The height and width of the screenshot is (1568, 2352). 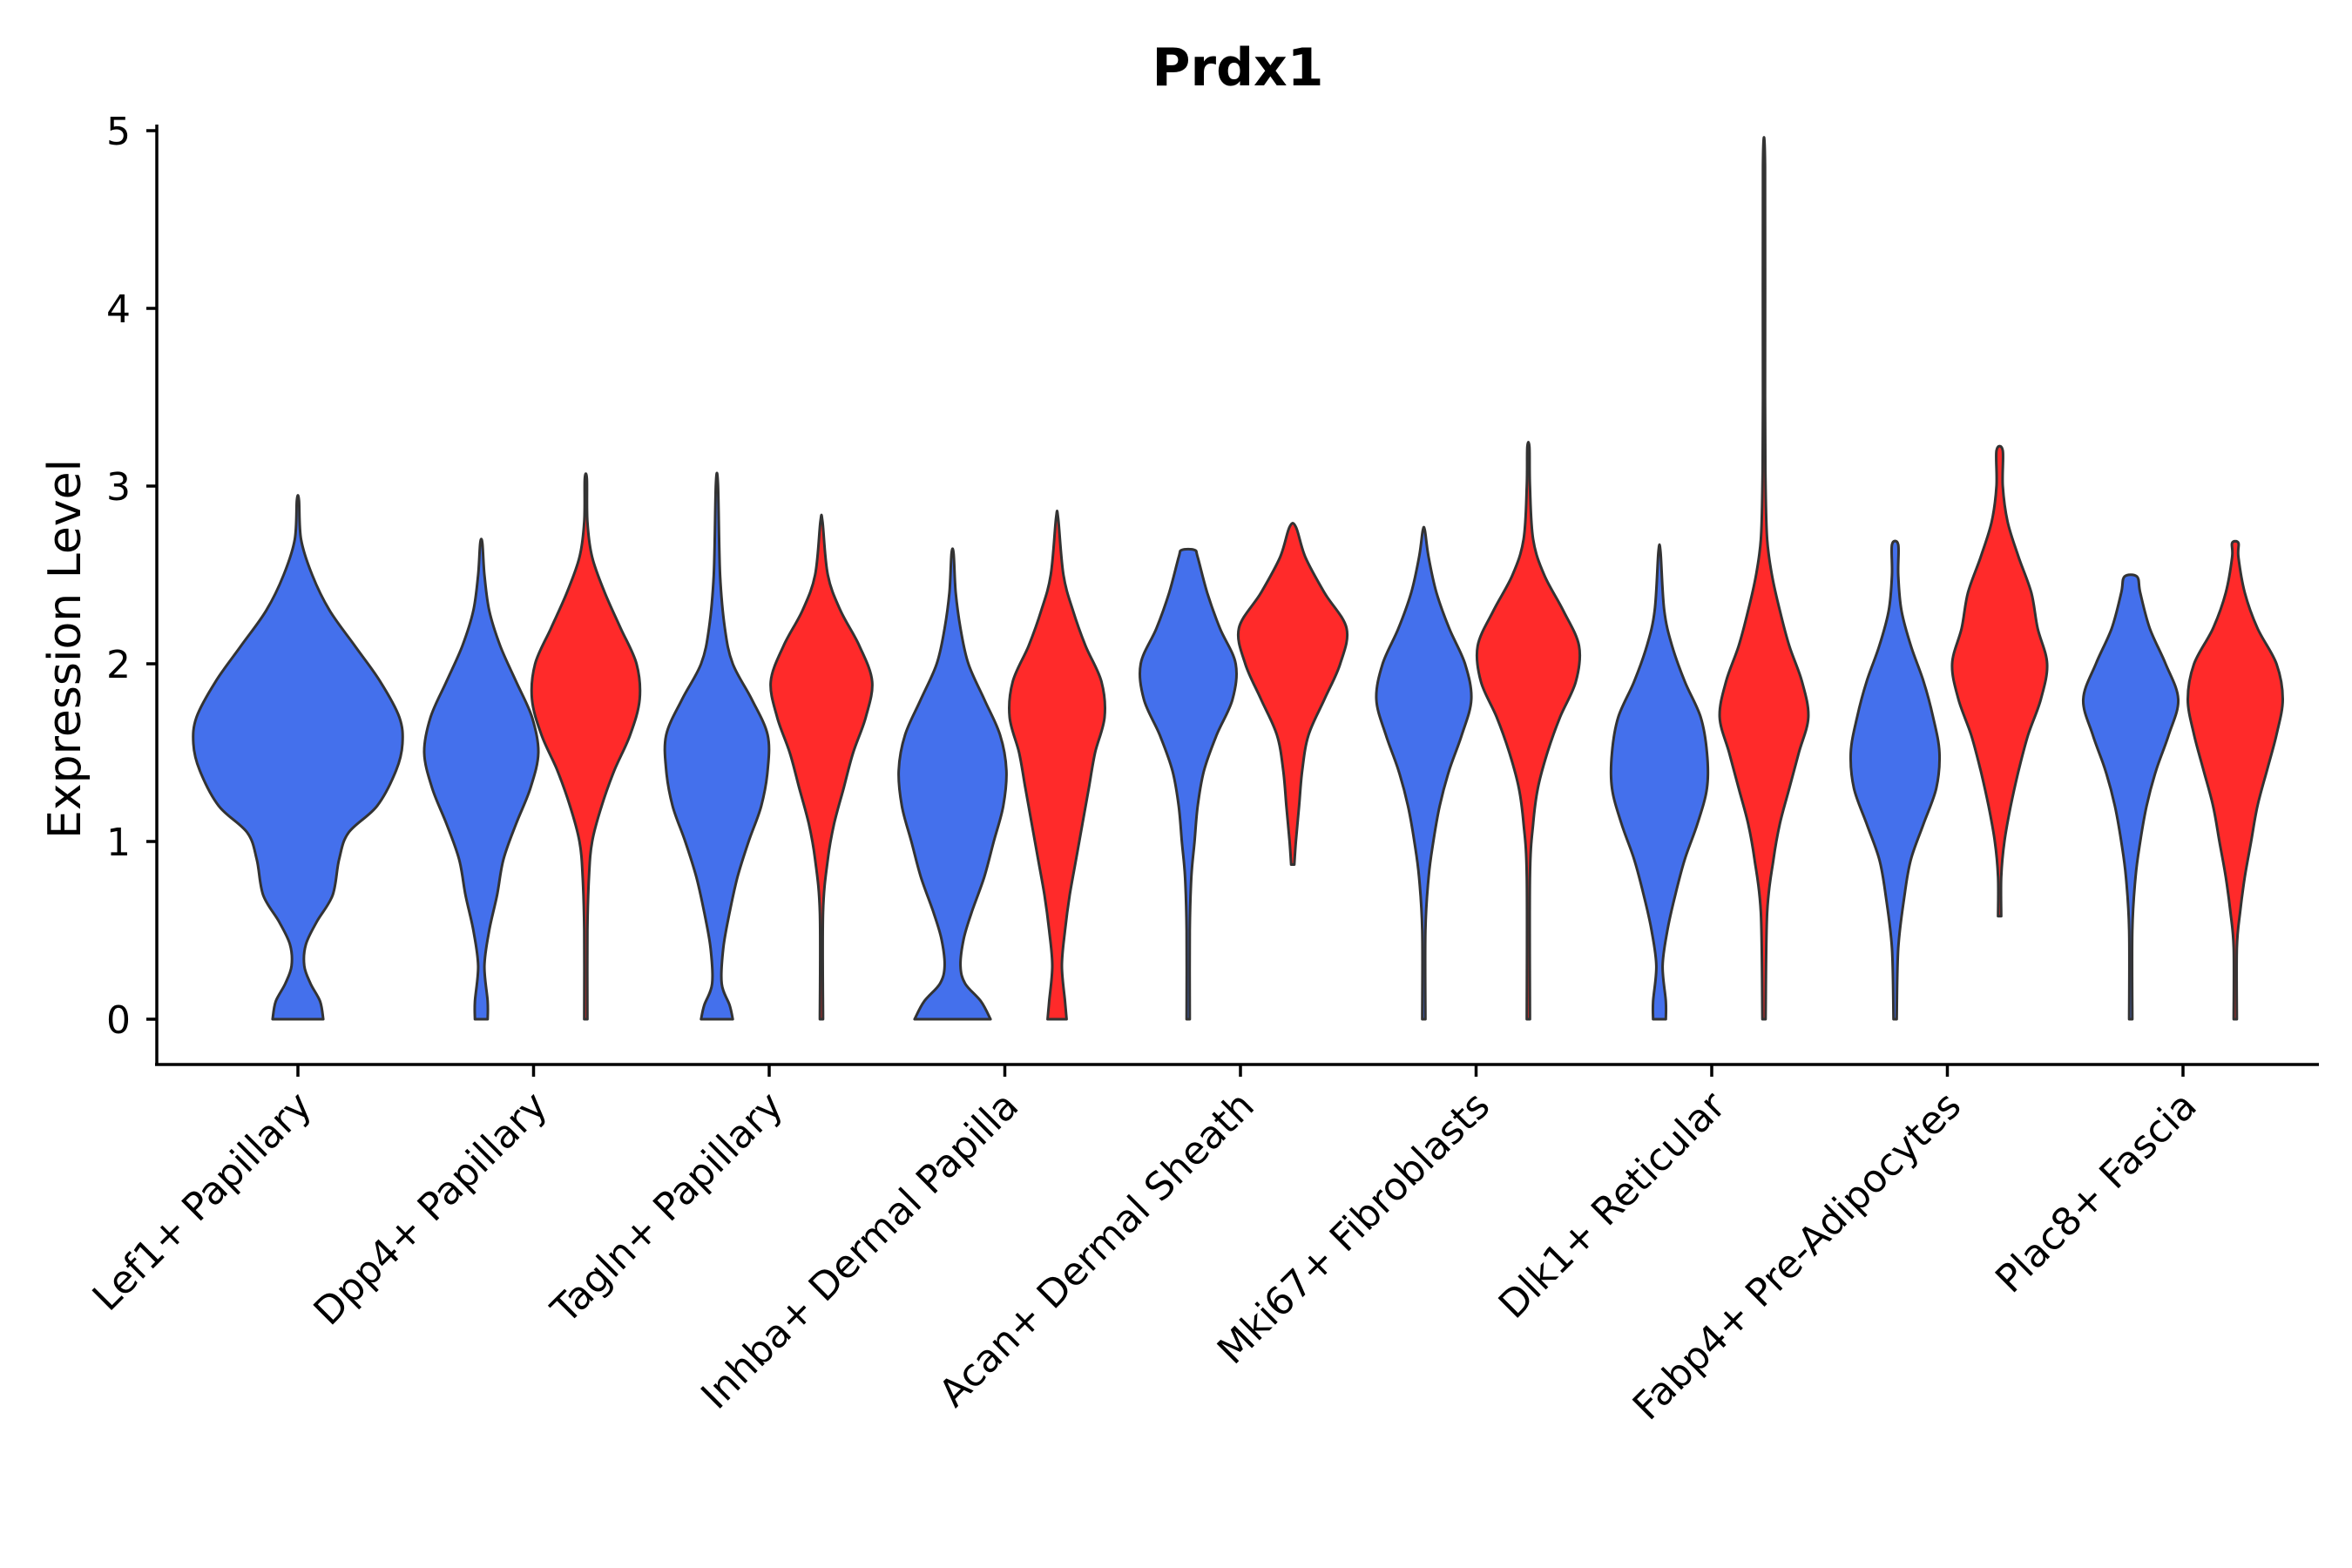 What do you see at coordinates (119, 487) in the screenshot?
I see `y-tick-label: 3` at bounding box center [119, 487].